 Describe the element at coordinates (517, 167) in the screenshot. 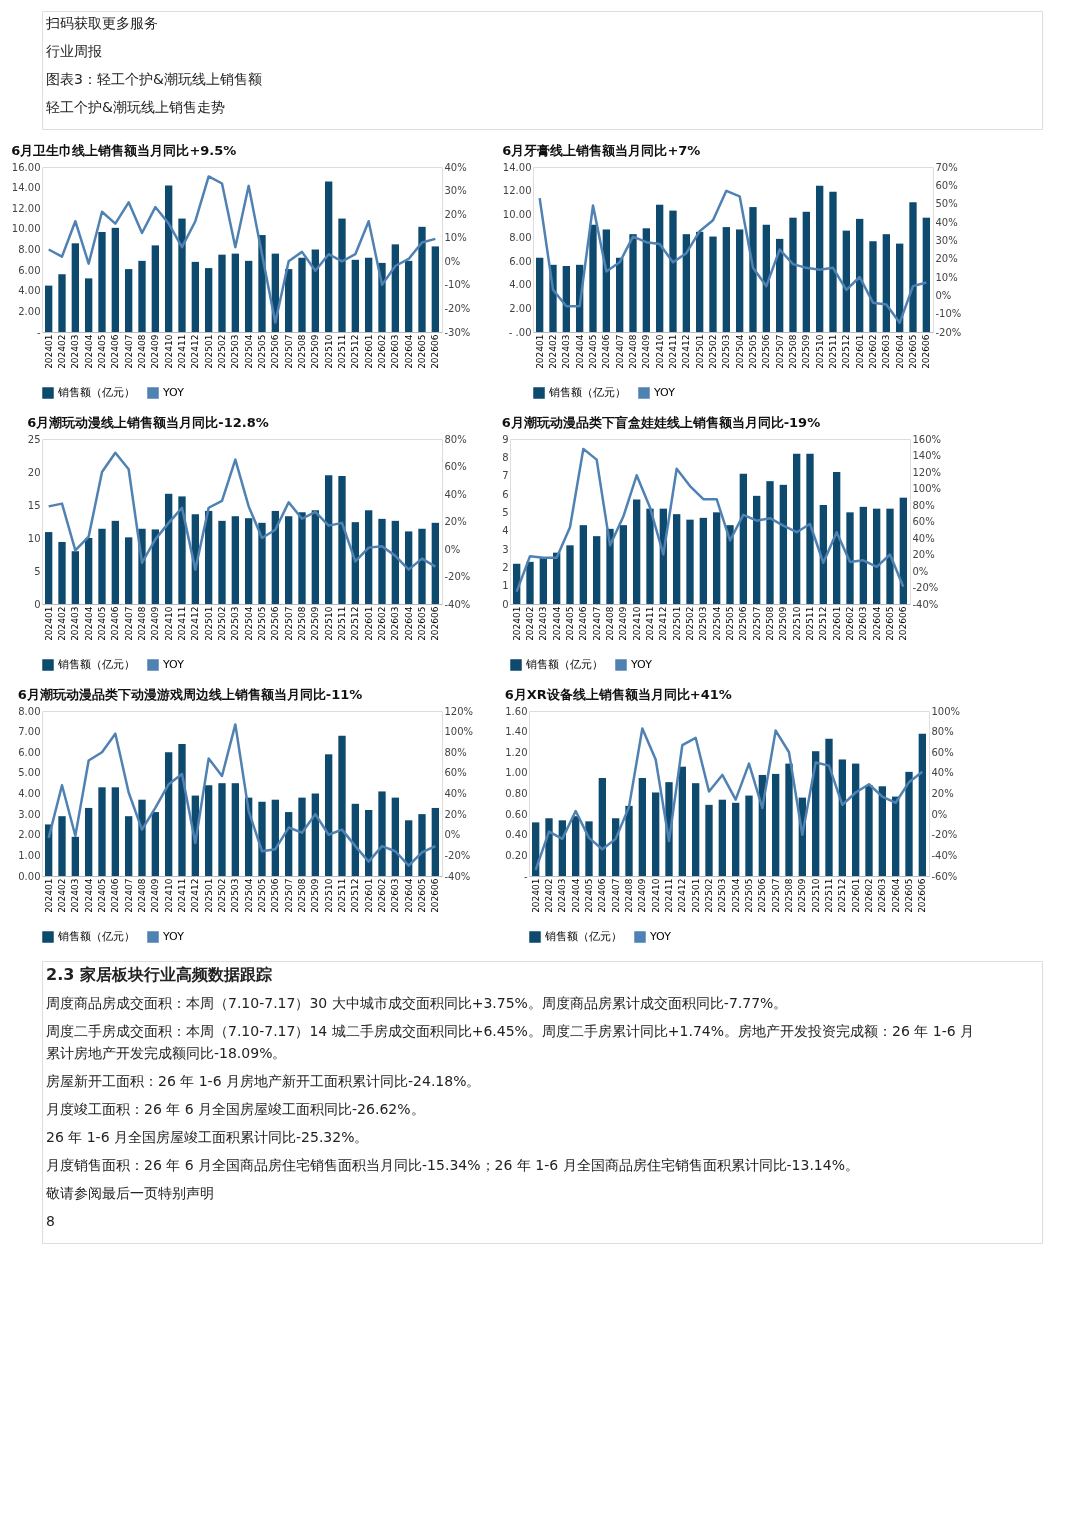

I see `y-tick-label: 14.00` at that location.